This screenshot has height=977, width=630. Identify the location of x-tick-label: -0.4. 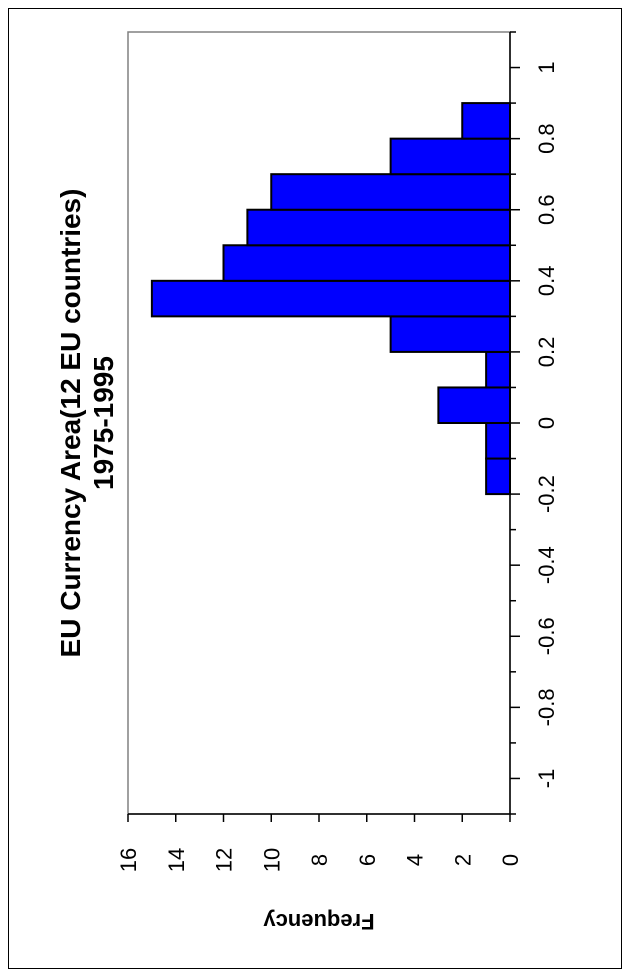
(546, 565).